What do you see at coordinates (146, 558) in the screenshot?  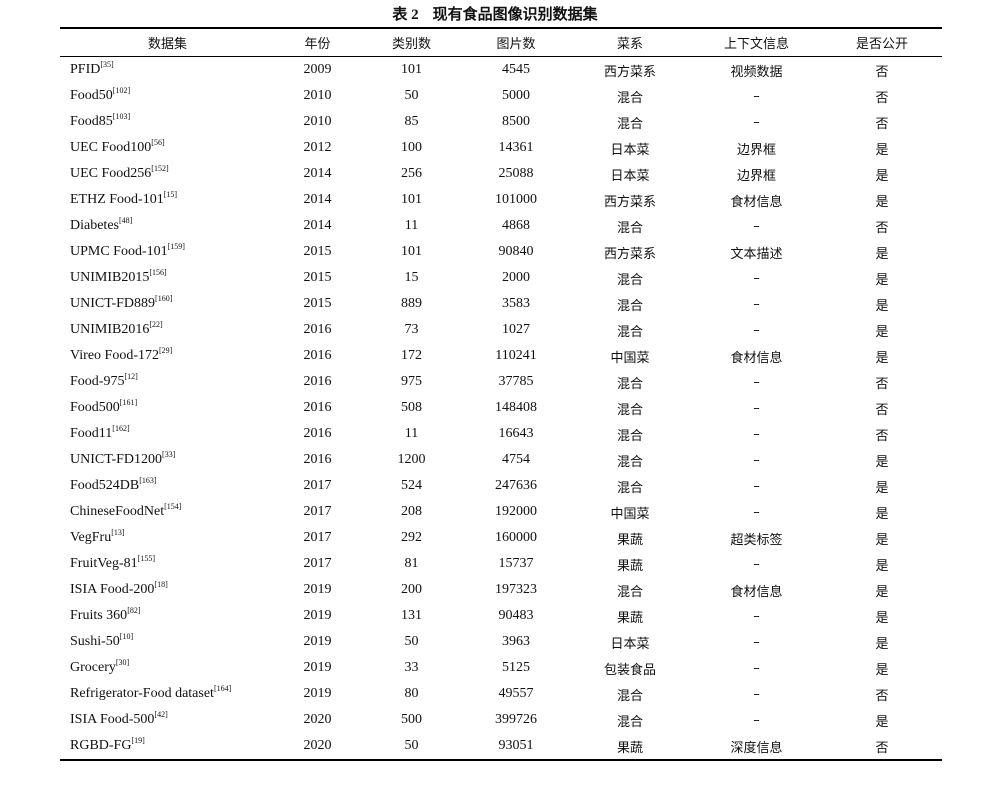 I see `citation-ref: [155]` at bounding box center [146, 558].